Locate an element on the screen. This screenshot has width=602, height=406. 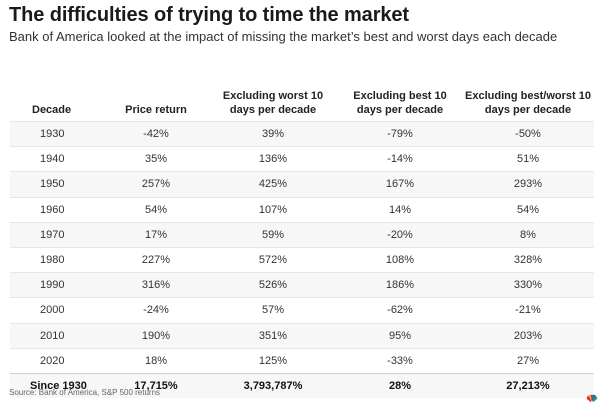
decade-cell: 1980 is located at coordinates (57, 259).